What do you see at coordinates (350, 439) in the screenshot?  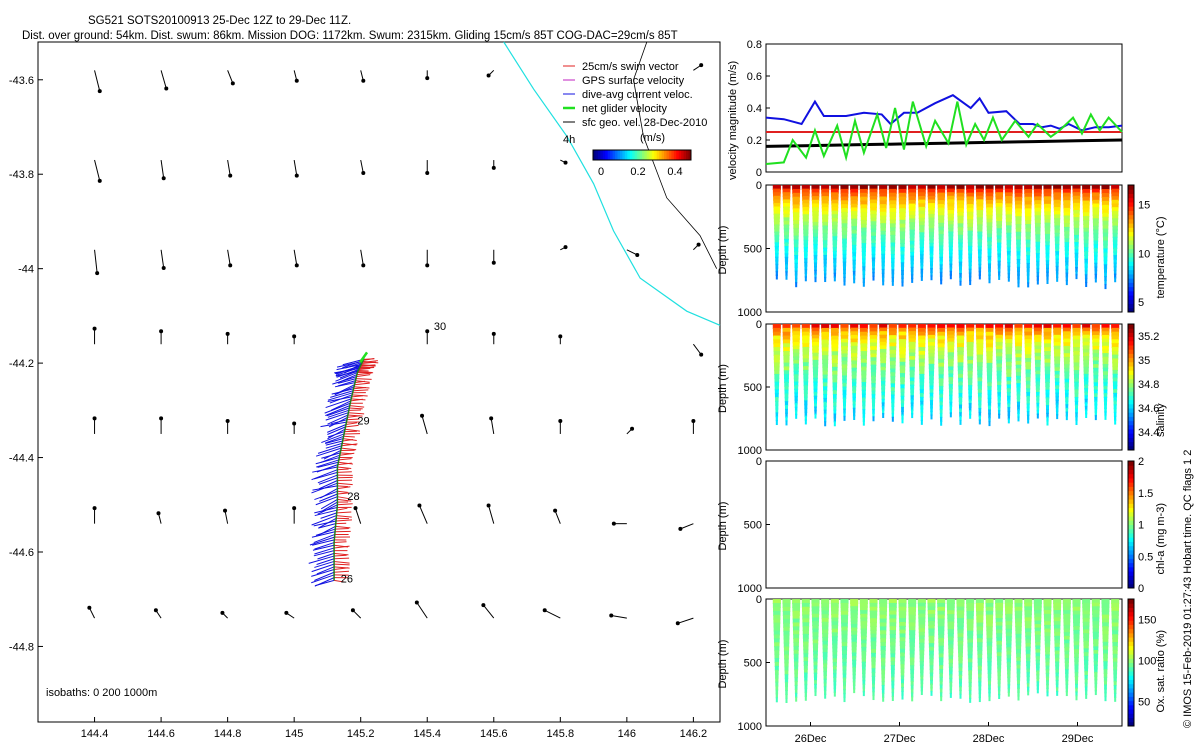 I see `swim-vector` at bounding box center [350, 439].